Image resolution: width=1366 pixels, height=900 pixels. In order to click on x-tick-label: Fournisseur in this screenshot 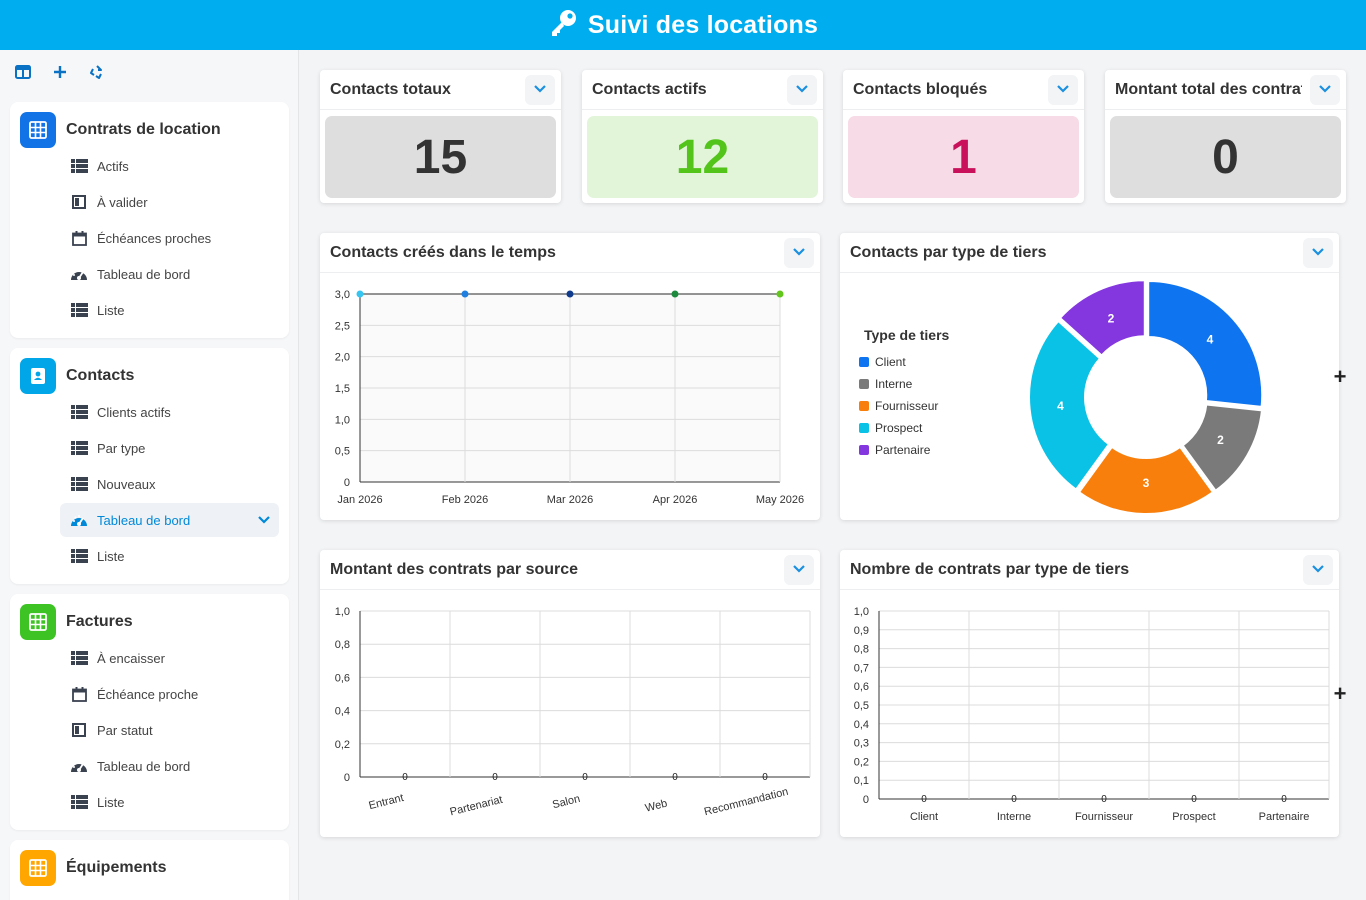, I will do `click(1104, 817)`.